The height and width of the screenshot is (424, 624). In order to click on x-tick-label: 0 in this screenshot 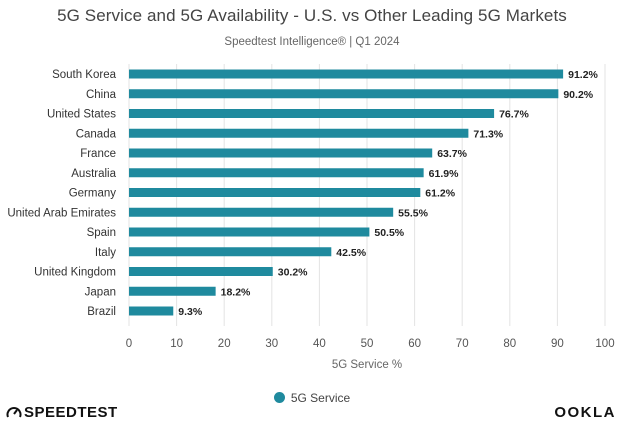, I will do `click(129, 344)`.